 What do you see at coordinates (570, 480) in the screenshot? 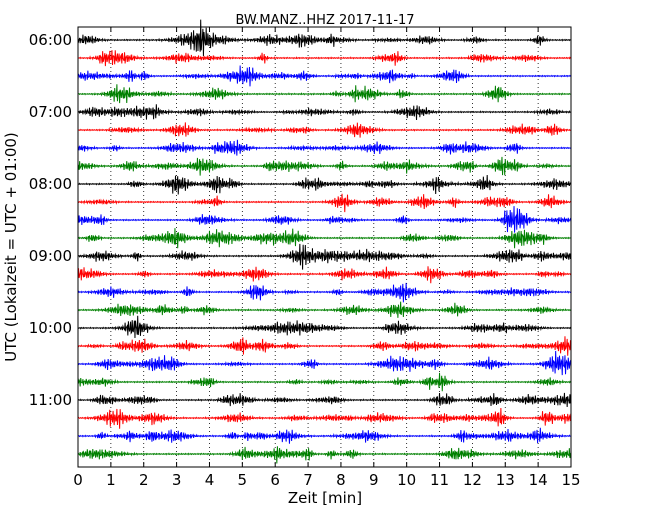
I see `x-tick-label-15: 15` at bounding box center [570, 480].